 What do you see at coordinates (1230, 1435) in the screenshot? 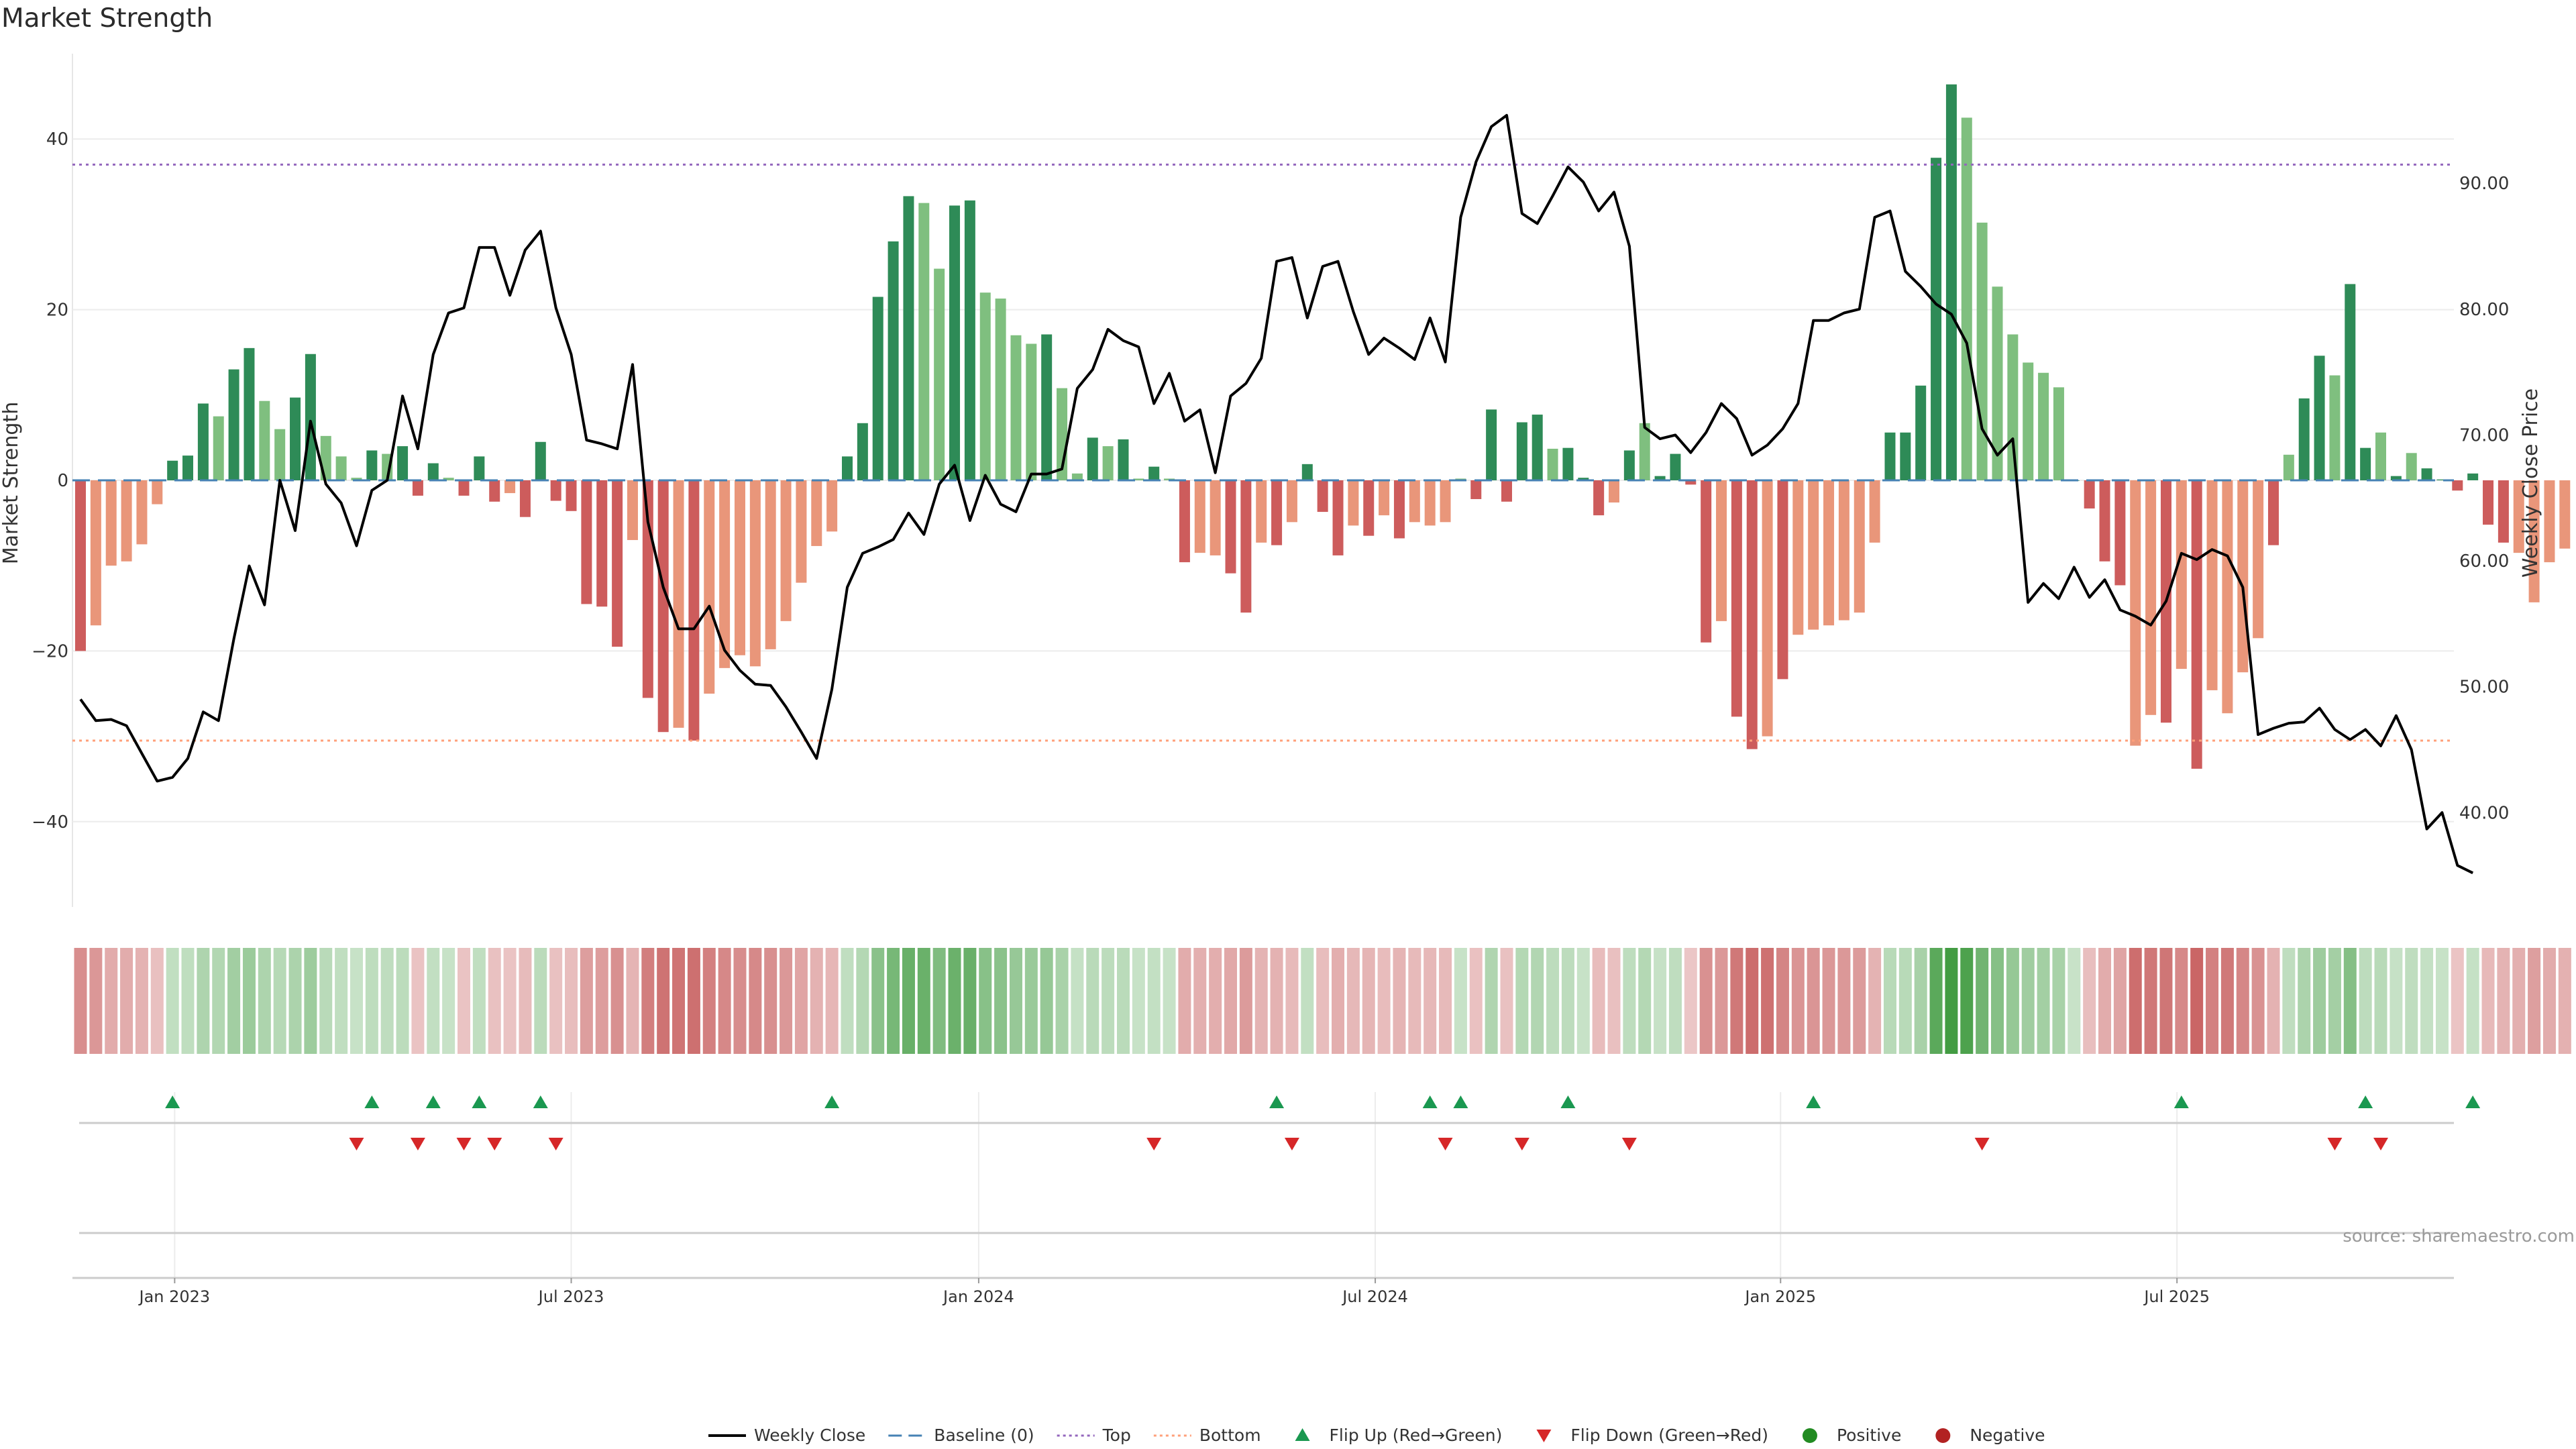
I see `legend-label-bottom: Bottom` at bounding box center [1230, 1435].